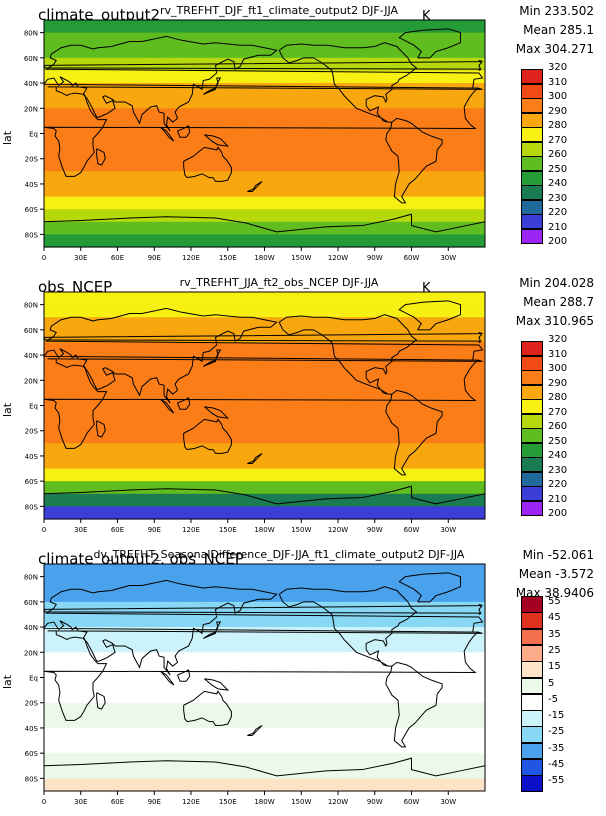  What do you see at coordinates (558, 96) in the screenshot?
I see `legend-label: 300` at bounding box center [558, 96].